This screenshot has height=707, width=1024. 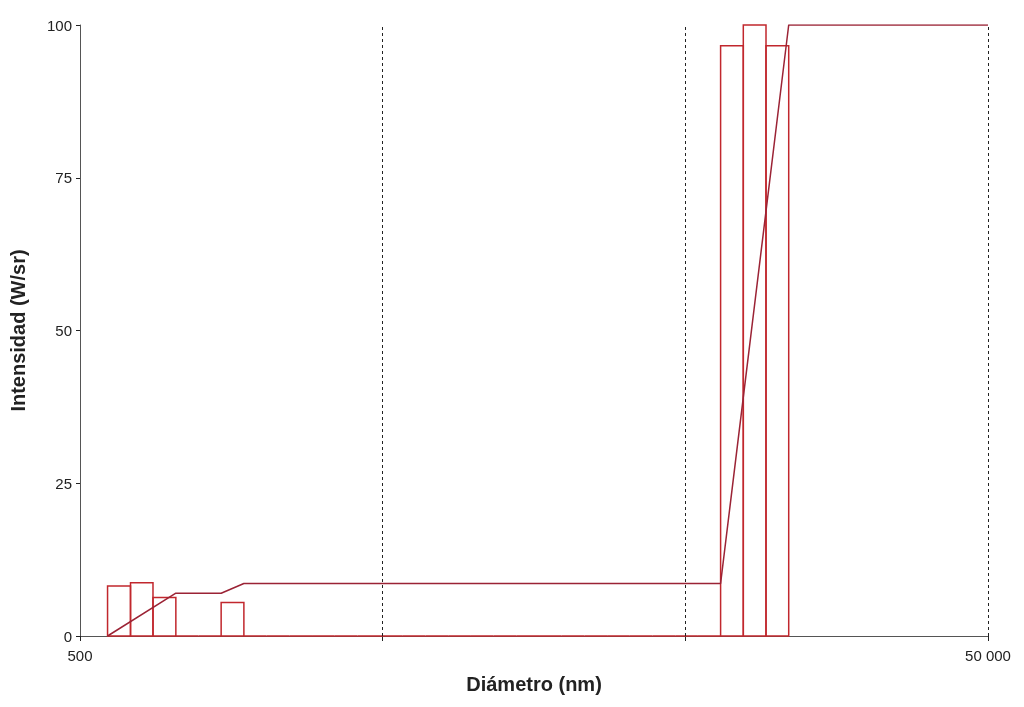 What do you see at coordinates (534, 684) in the screenshot?
I see `x-axis-title: Diámetro (nm)` at bounding box center [534, 684].